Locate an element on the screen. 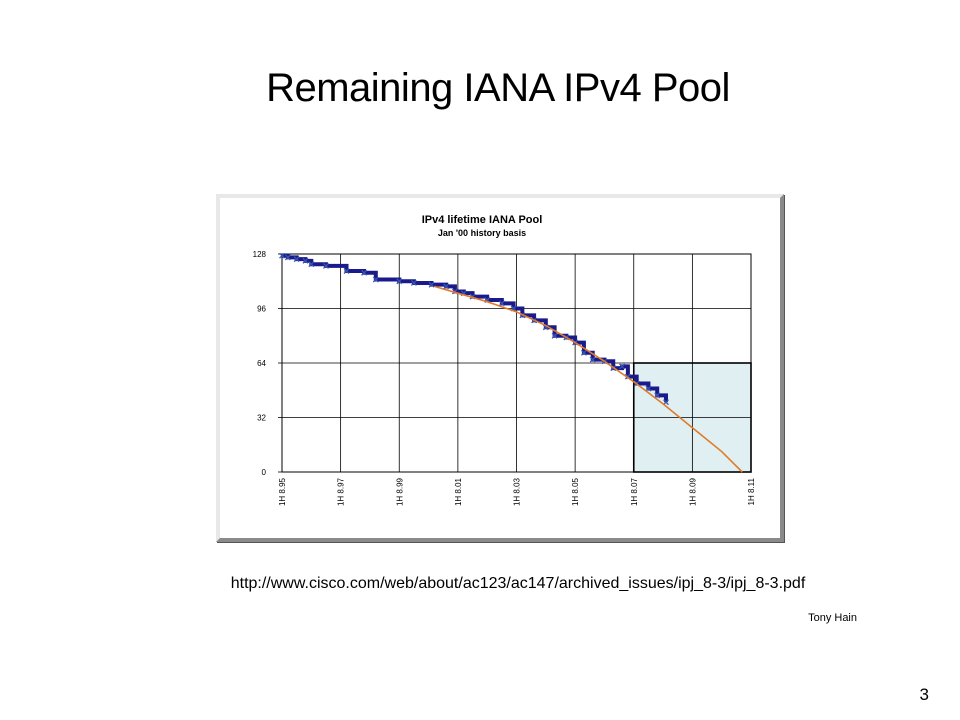  chart-title: IPv4 lifetime IANA Pool is located at coordinates (482, 220).